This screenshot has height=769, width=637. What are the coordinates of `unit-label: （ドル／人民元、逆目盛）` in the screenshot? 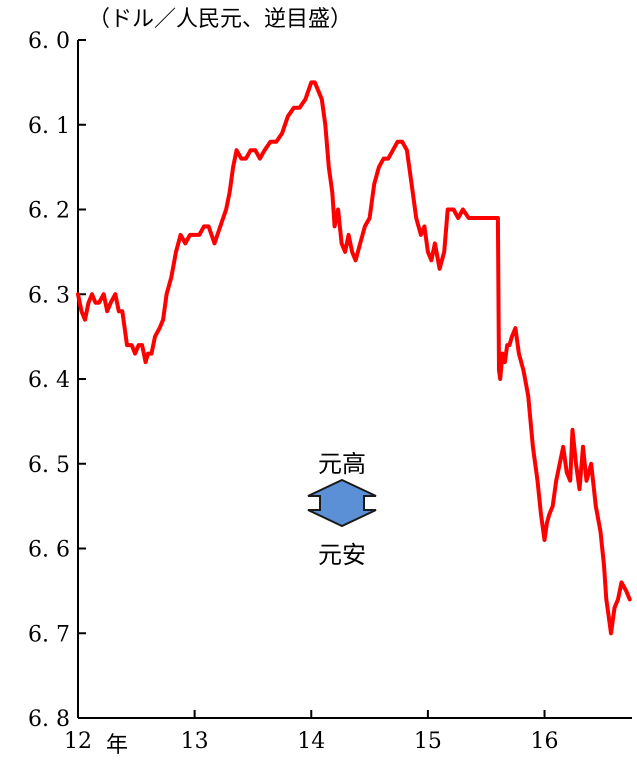 It's located at (220, 19).